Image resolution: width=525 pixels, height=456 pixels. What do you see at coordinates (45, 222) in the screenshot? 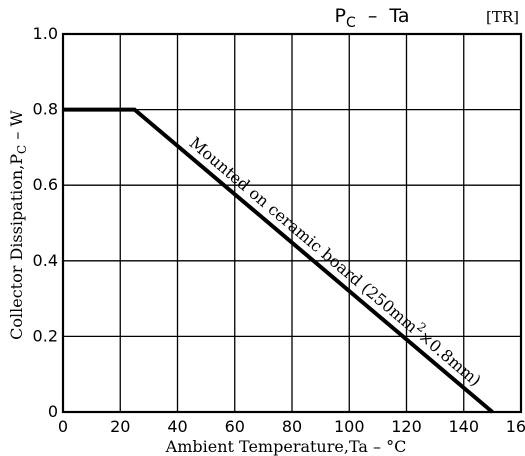
I see `y-tick-labels: 0 0.2 0.4 0.6 0.8 1.0` at bounding box center [45, 222].